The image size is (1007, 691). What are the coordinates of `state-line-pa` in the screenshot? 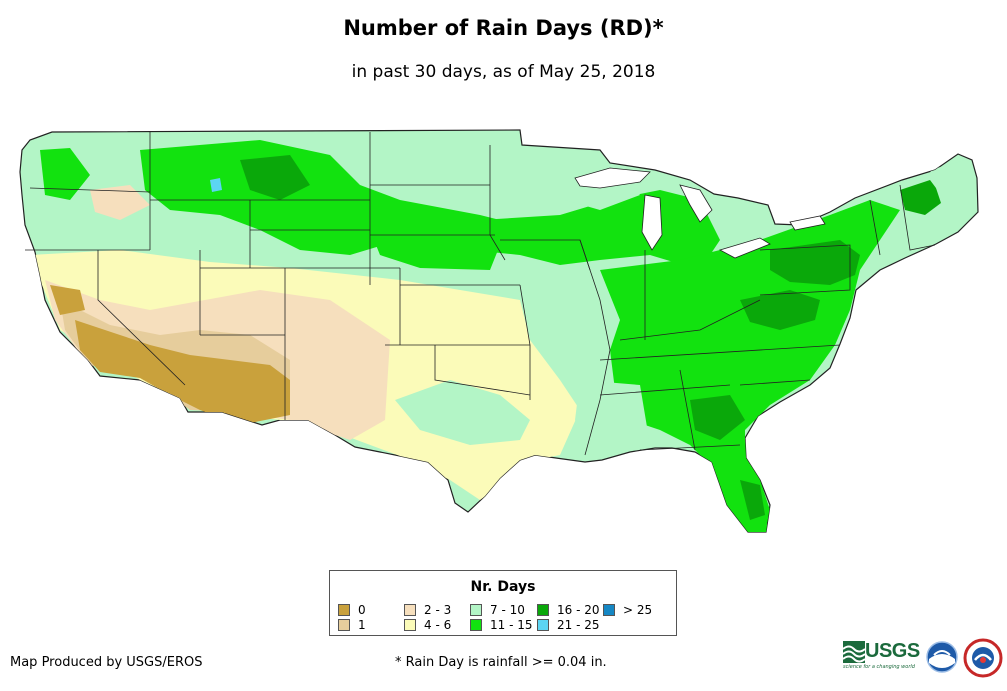 It's located at (805, 270).